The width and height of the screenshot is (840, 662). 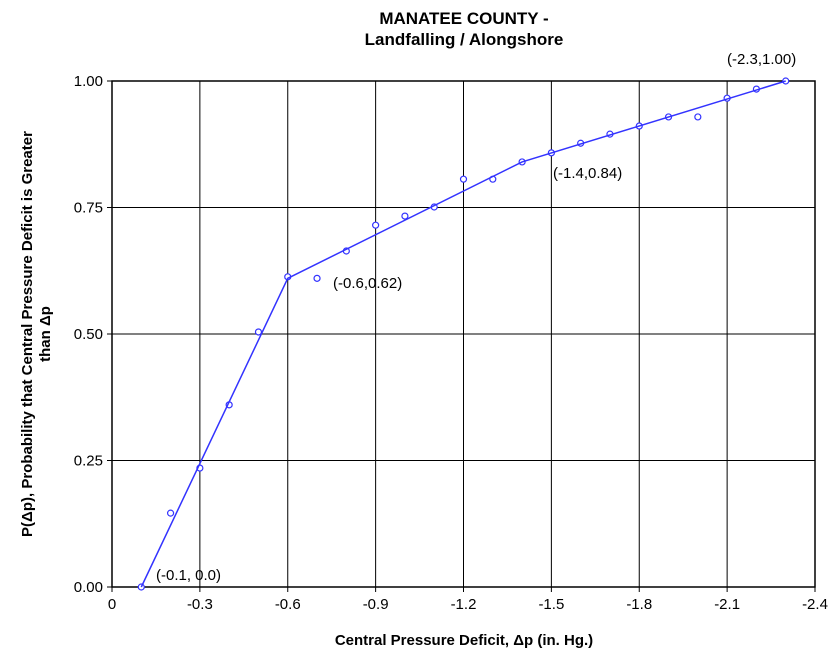 What do you see at coordinates (639, 604) in the screenshot?
I see `x-tick-label: -1.8` at bounding box center [639, 604].